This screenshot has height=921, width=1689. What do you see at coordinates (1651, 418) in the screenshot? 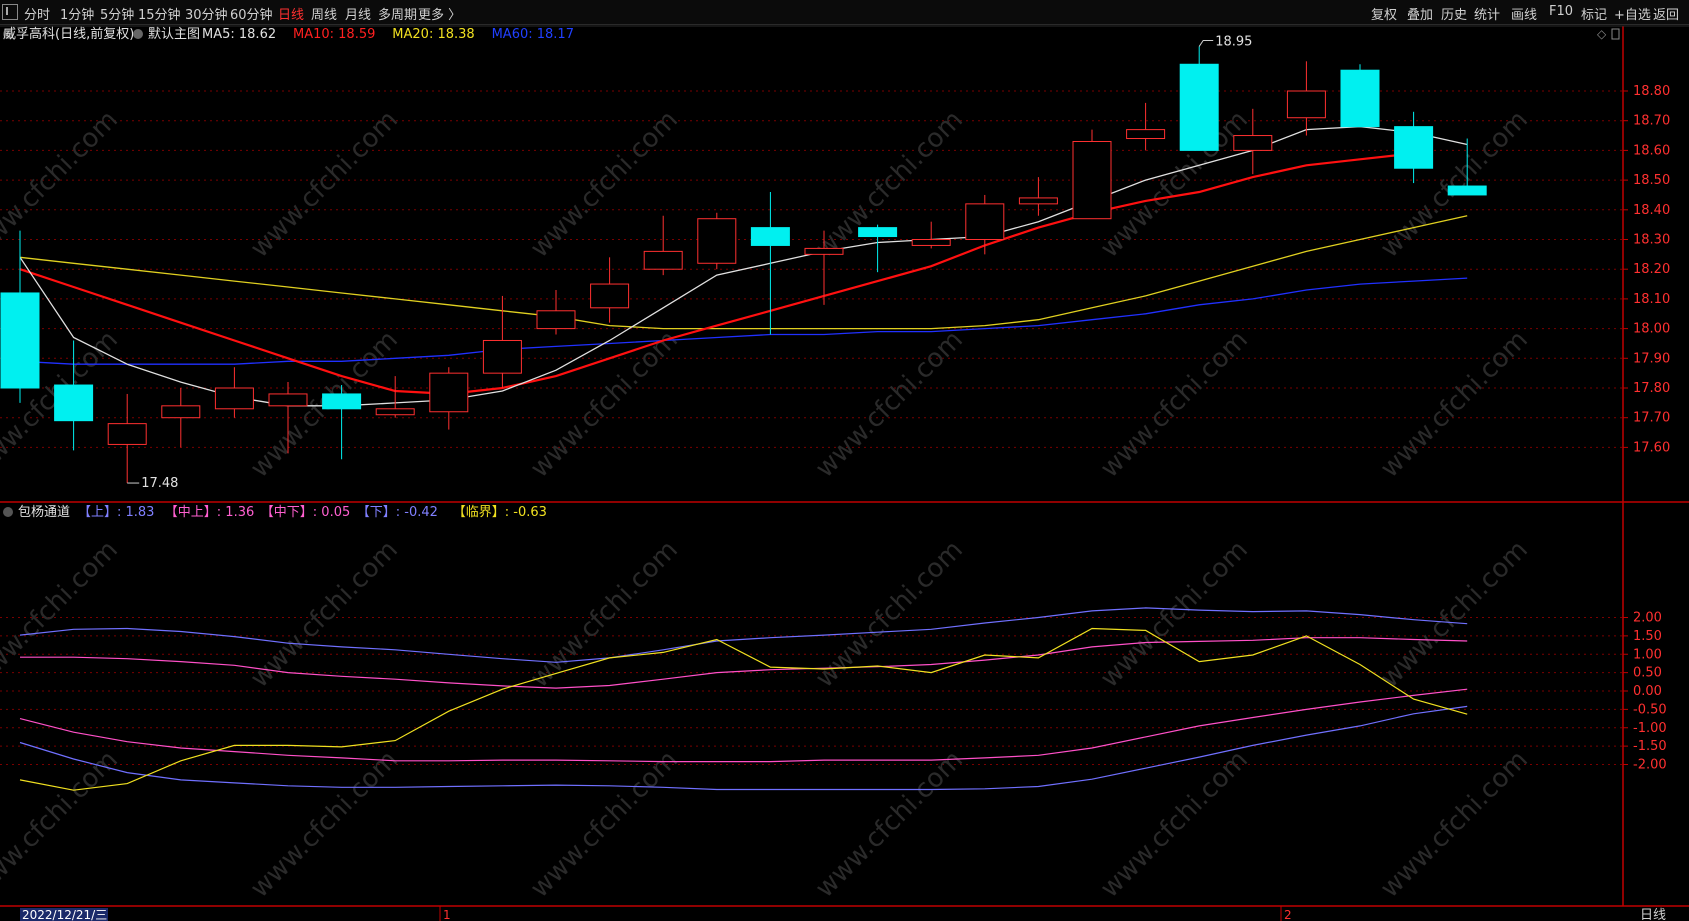
I see `price-tick-label: 17.70` at bounding box center [1651, 418].